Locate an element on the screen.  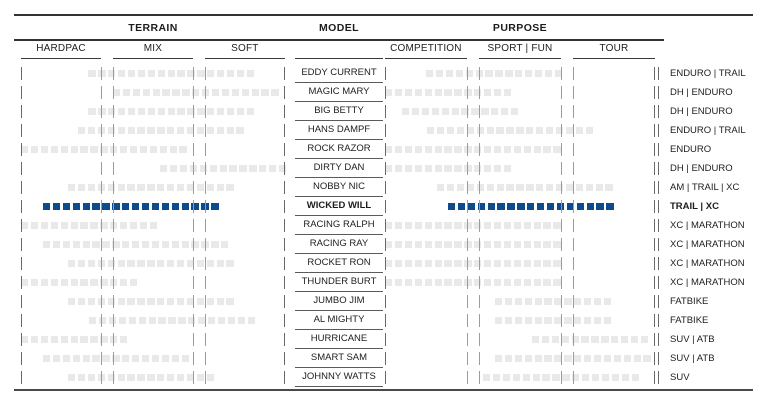
category-cell: DH | ENDURO is located at coordinates (705, 92).